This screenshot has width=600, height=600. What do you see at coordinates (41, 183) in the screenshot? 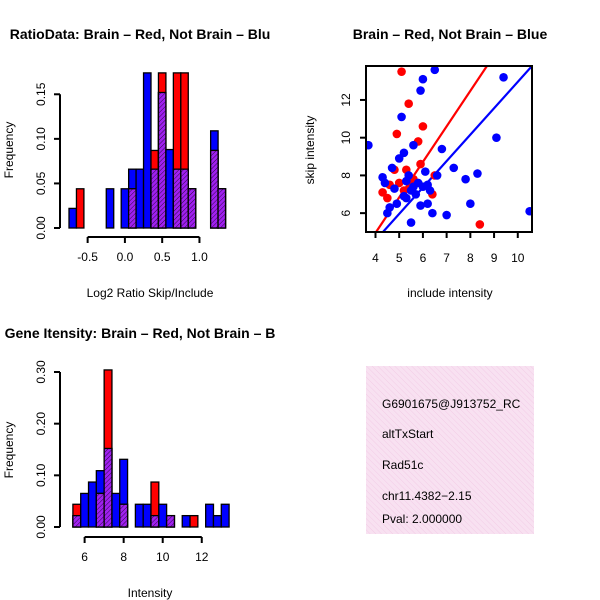
I see `ratio-y-tick-label-1: 0.05` at bounding box center [41, 183].